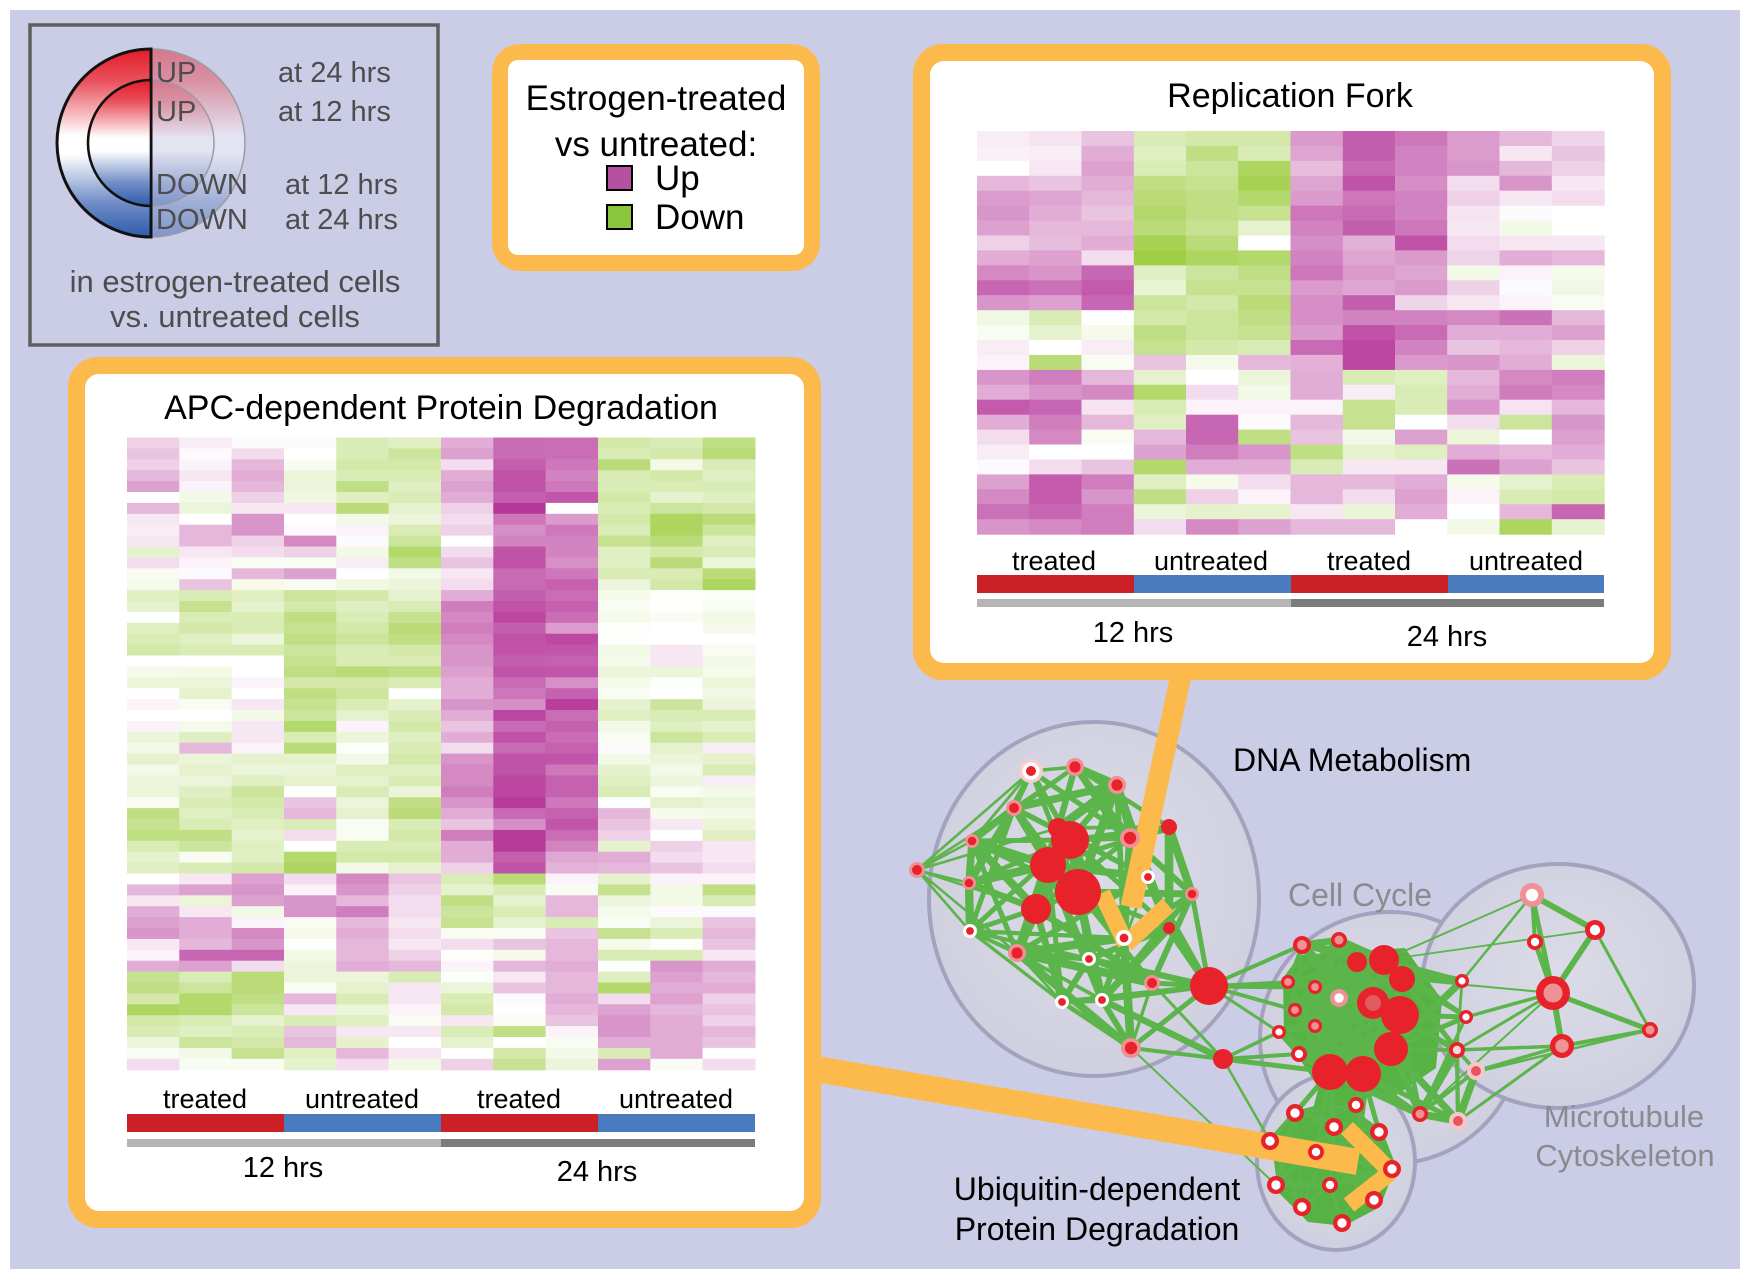 This screenshot has height=1279, width=1750. I want to click on svg-text: Down, so click(699, 217).